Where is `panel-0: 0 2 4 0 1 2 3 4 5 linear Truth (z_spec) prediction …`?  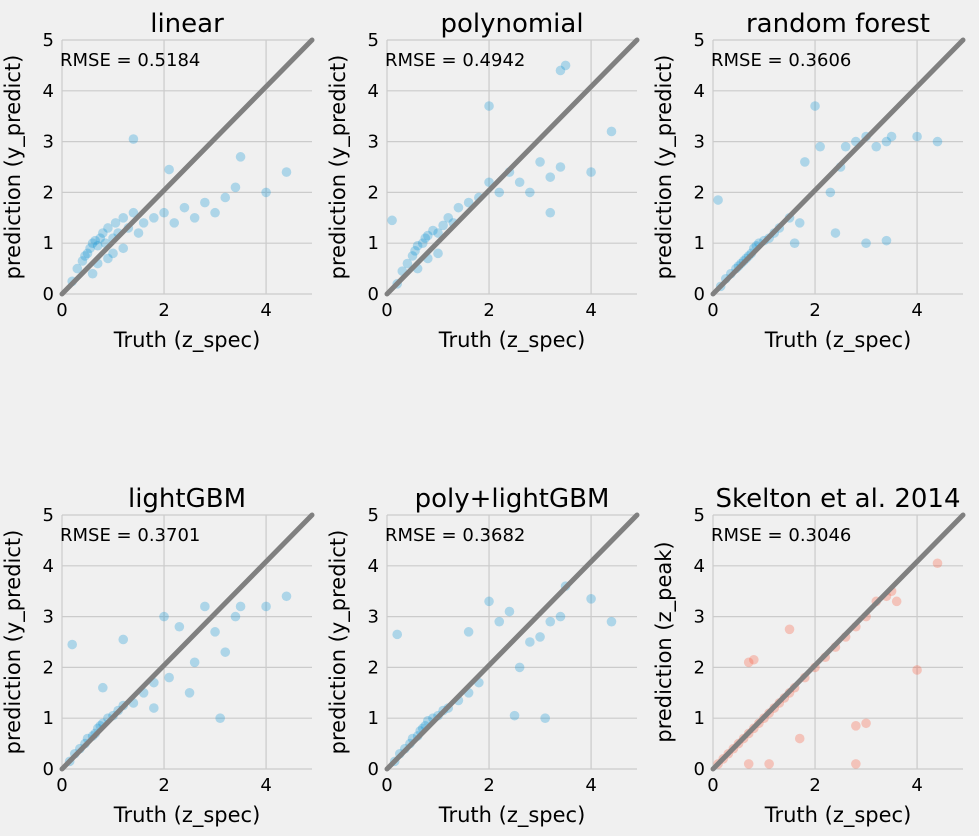 panel-0: 0 2 4 0 1 2 3 4 5 linear Truth (z_spec) prediction … is located at coordinates (158, 181).